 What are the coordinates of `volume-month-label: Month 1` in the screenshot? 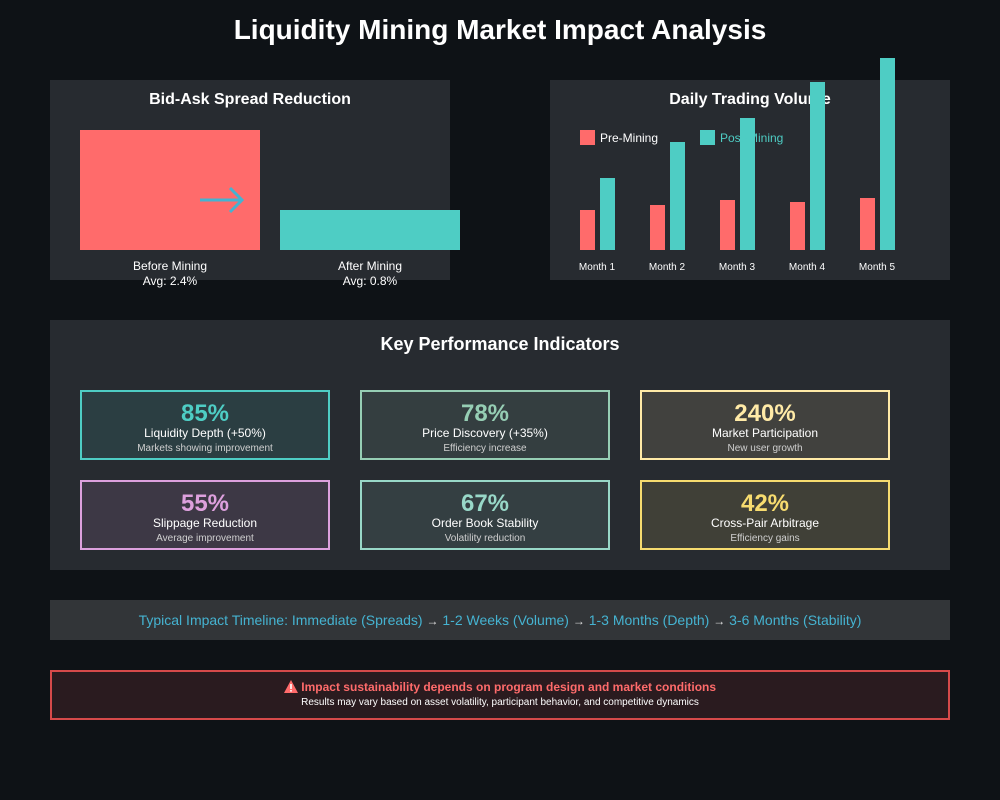 It's located at (597, 267).